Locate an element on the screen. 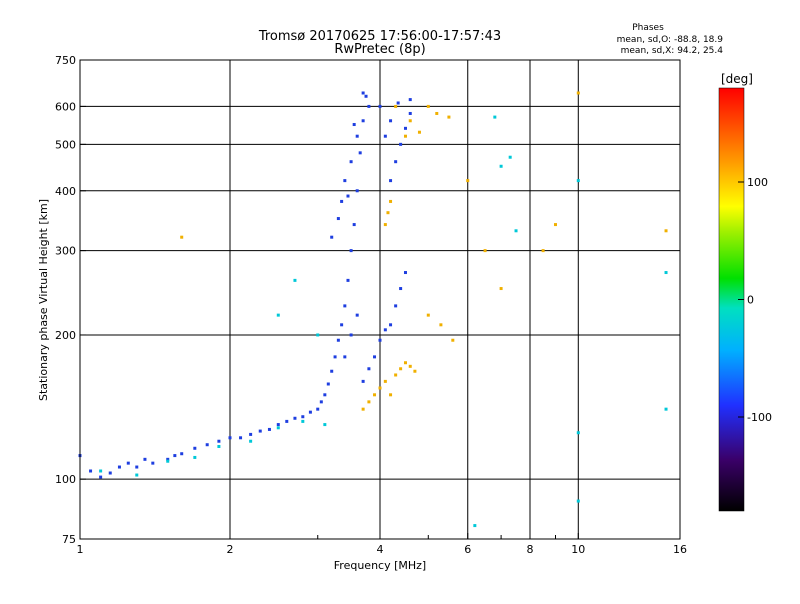 Image resolution: width=800 pixels, height=604 pixels. colorbar-label: [deg] is located at coordinates (737, 79).